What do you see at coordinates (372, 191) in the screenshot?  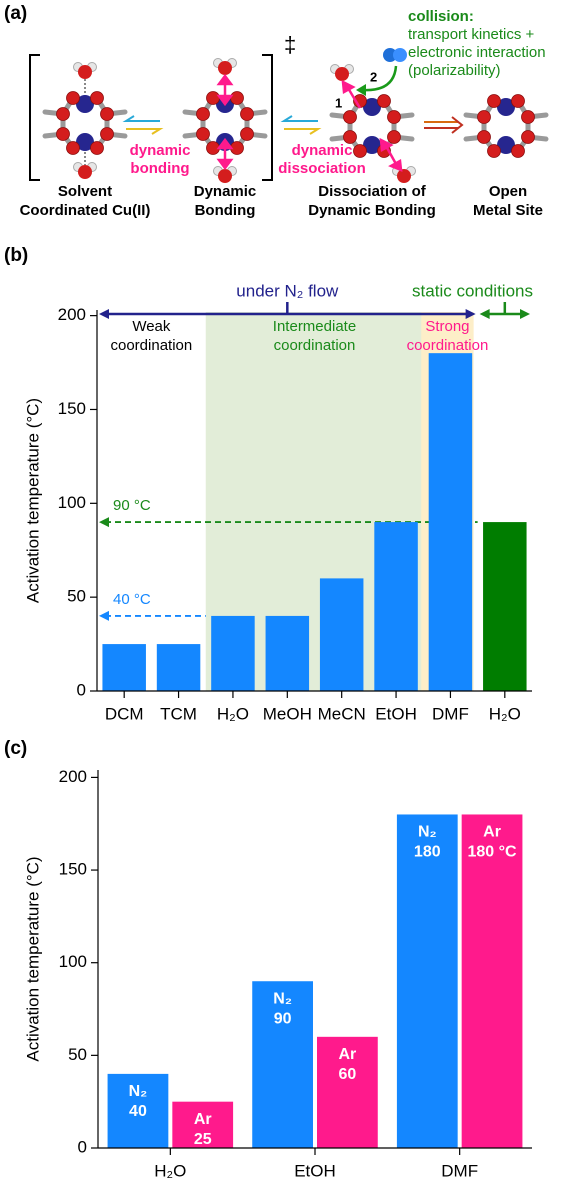 I see `caption: Dissociation of` at bounding box center [372, 191].